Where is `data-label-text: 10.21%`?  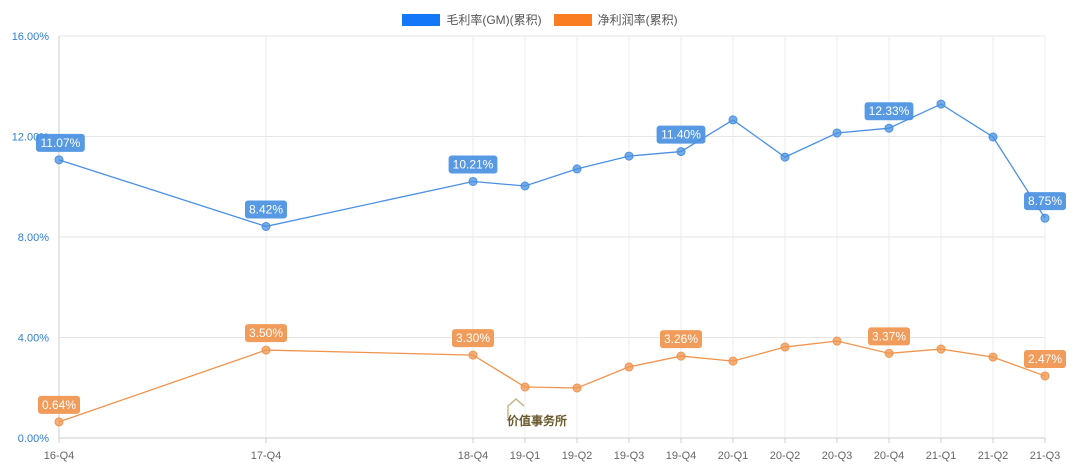
data-label-text: 10.21% is located at coordinates (473, 164).